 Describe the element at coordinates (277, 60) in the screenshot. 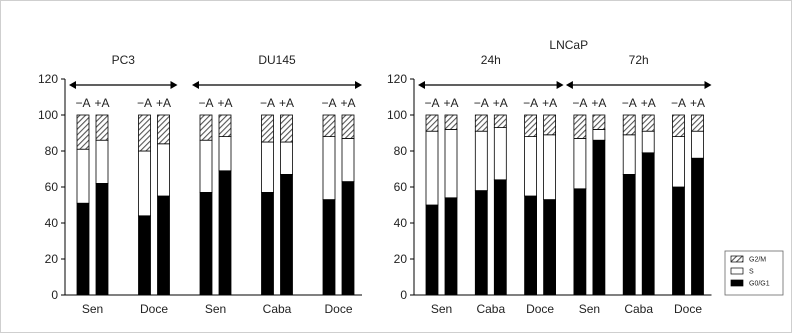

I see `group-label: DU145` at that location.